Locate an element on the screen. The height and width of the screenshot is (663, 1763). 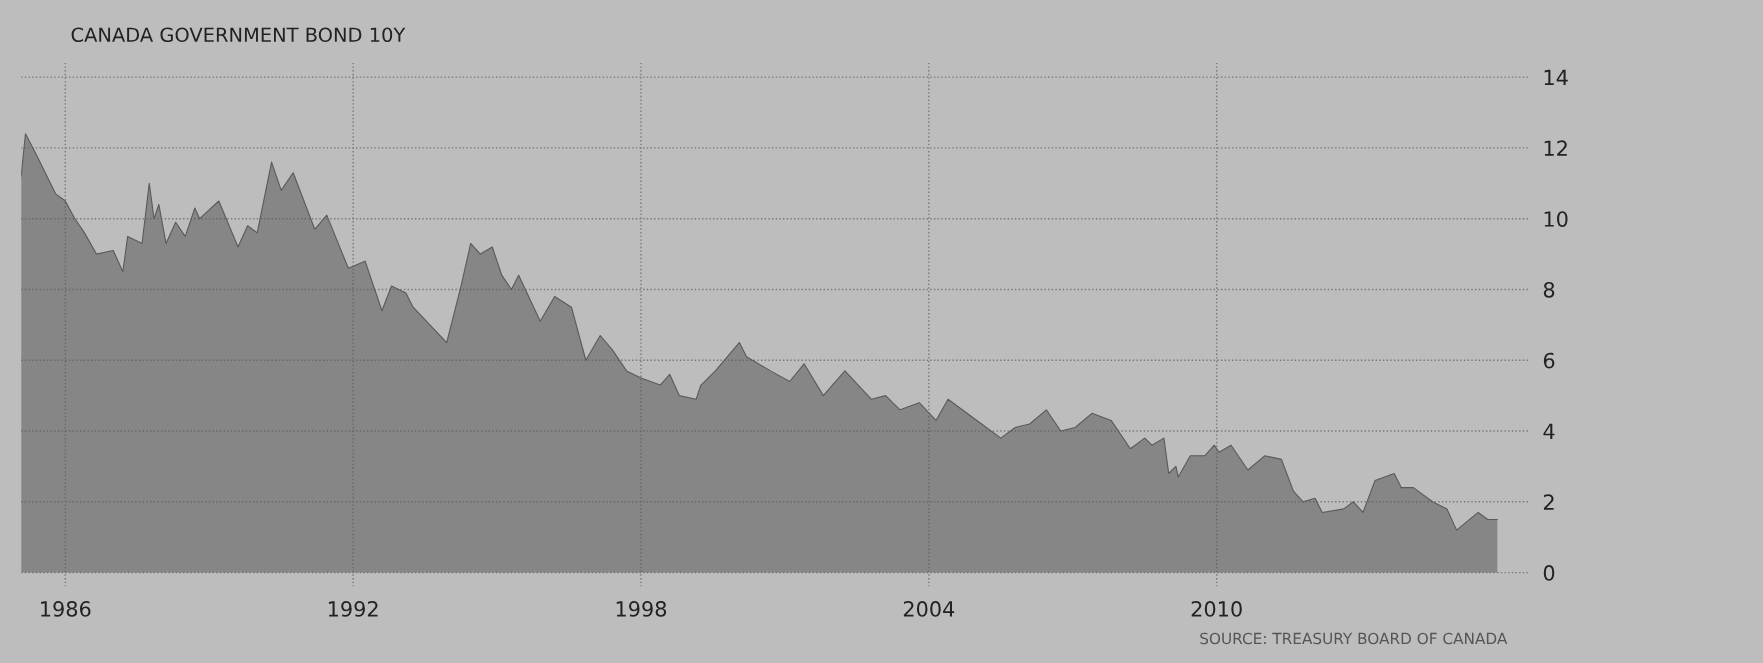
y-tick-label: 10 is located at coordinates (1556, 219).